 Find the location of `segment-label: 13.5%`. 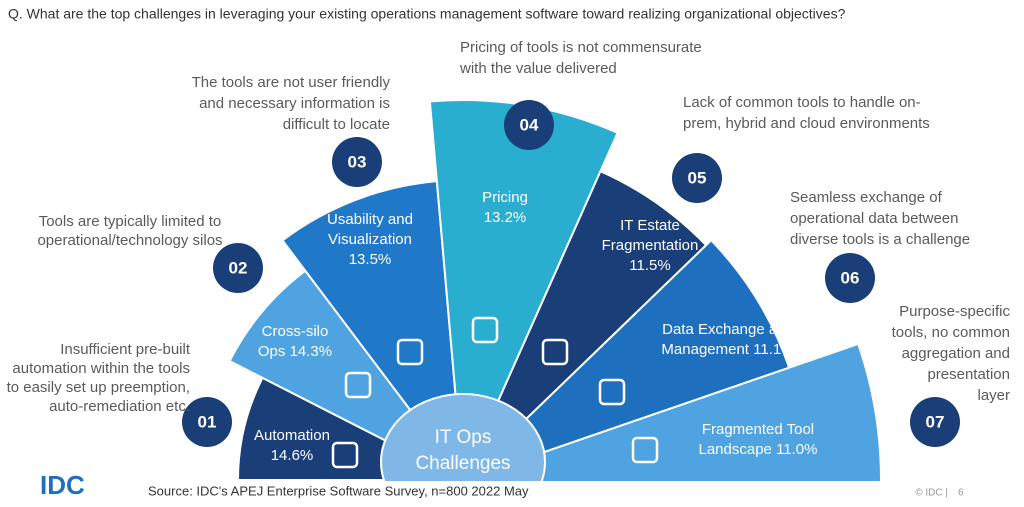

segment-label: 13.5% is located at coordinates (370, 259).